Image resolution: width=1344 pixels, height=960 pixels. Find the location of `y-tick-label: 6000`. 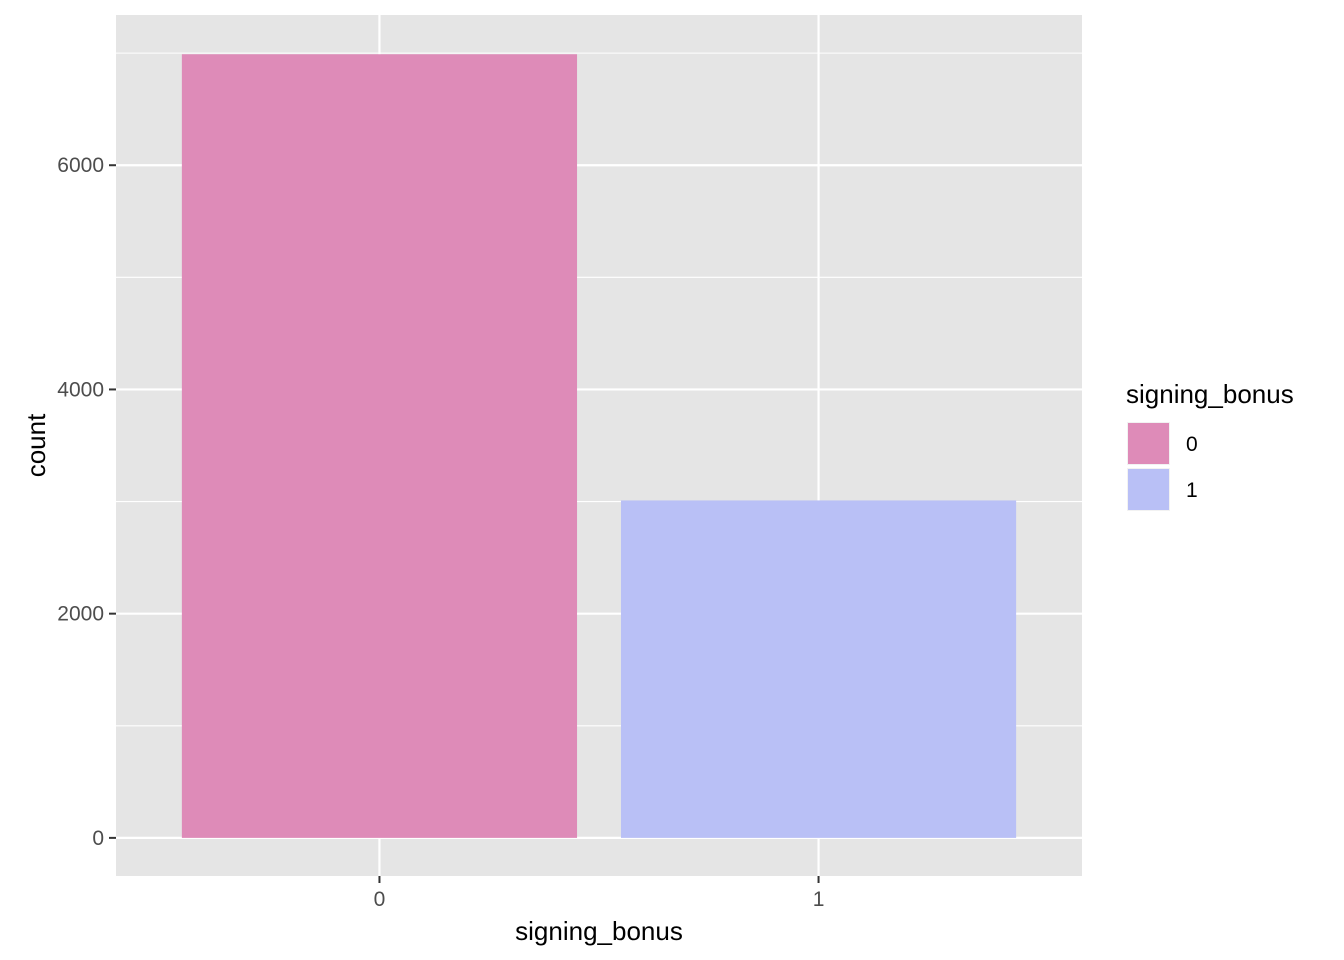

y-tick-label: 6000 is located at coordinates (80, 165).